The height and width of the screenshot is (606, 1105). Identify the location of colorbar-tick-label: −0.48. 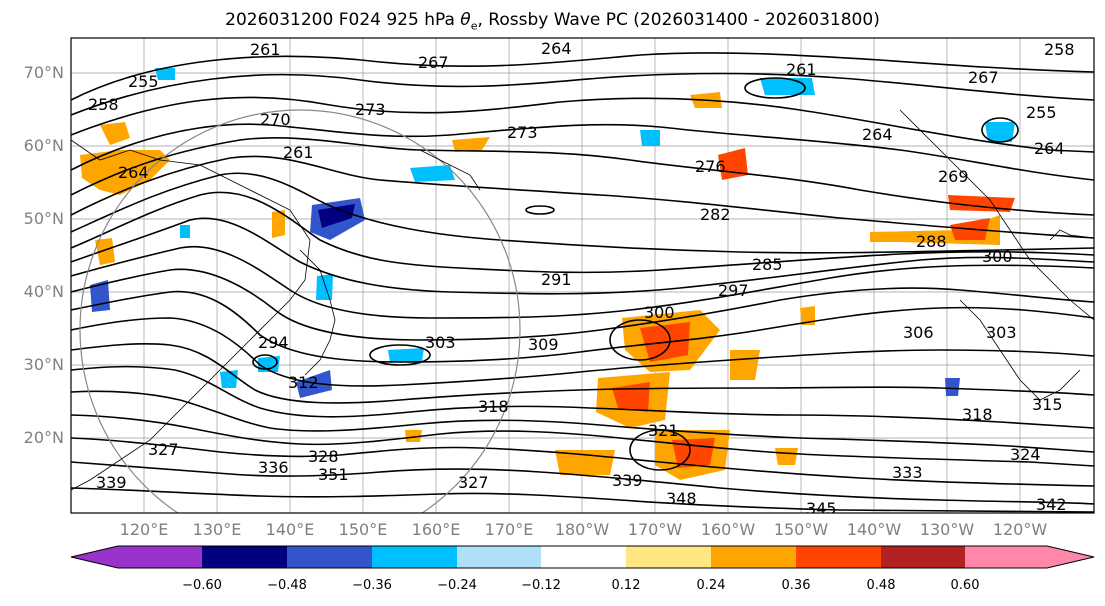
(287, 585).